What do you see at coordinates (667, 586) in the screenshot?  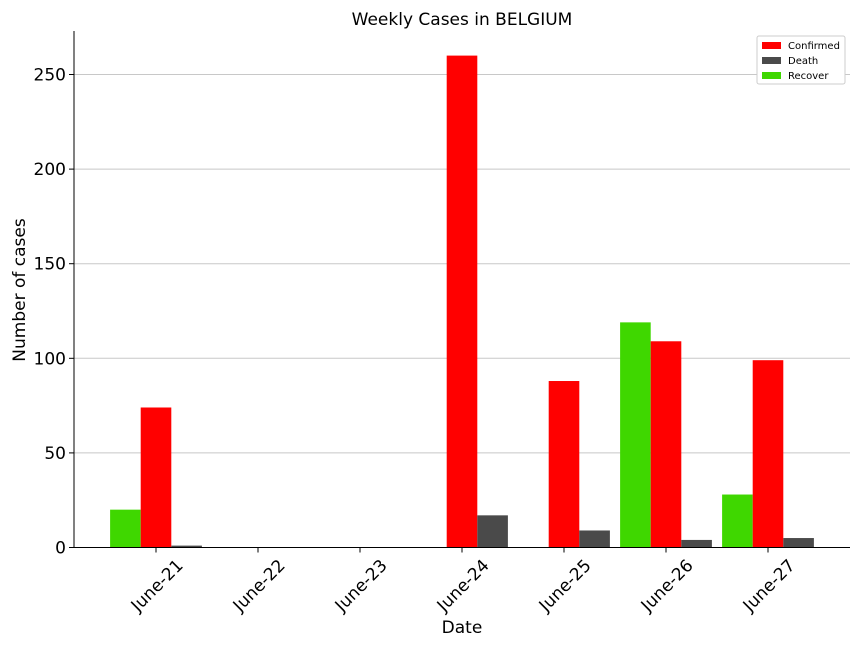 I see `x-tick-label: June-26` at bounding box center [667, 586].